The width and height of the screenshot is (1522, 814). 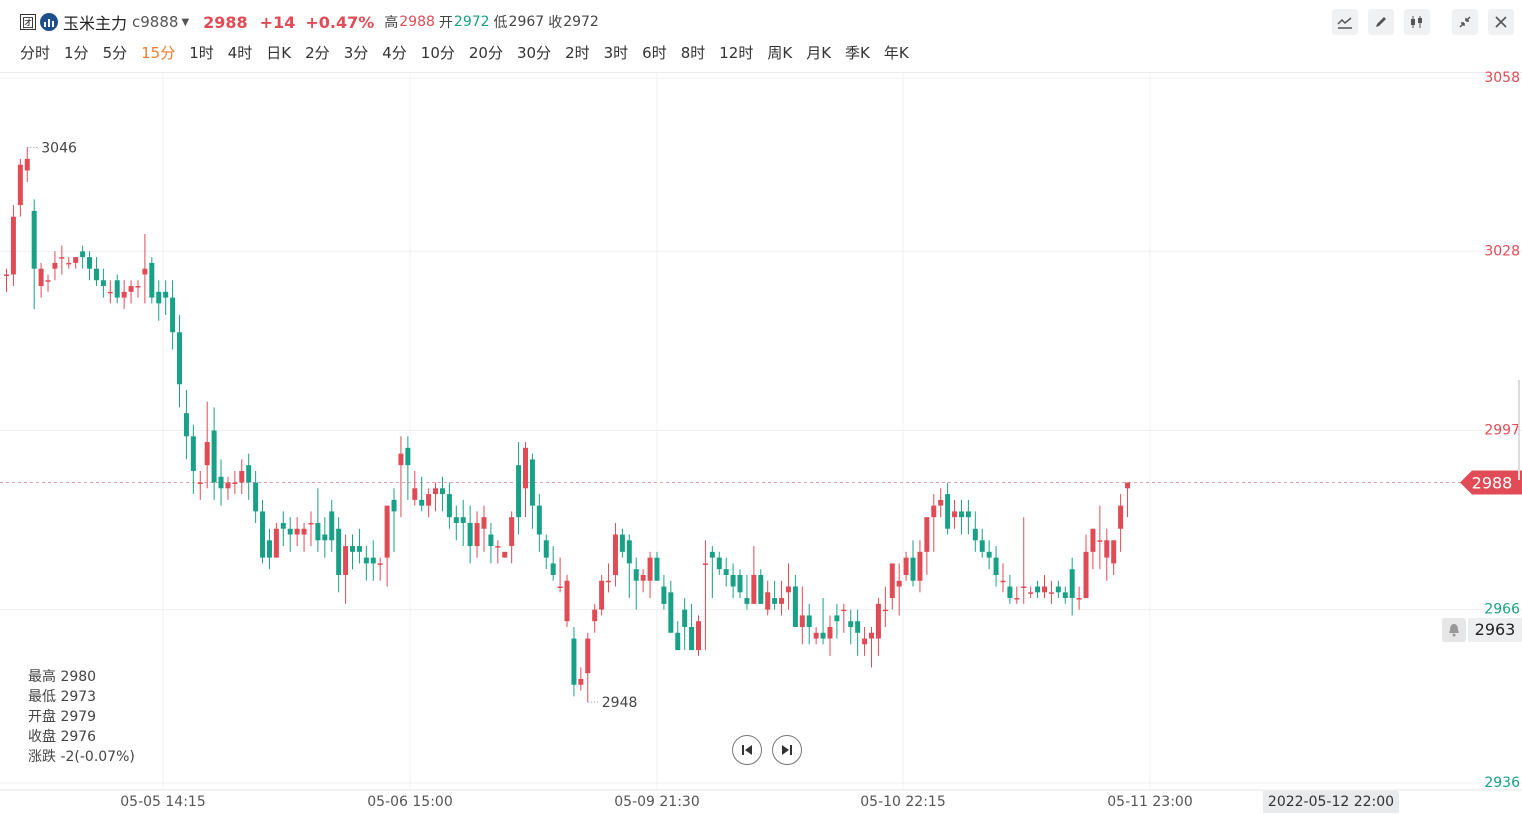 I want to click on period-tab: 3分, so click(x=356, y=53).